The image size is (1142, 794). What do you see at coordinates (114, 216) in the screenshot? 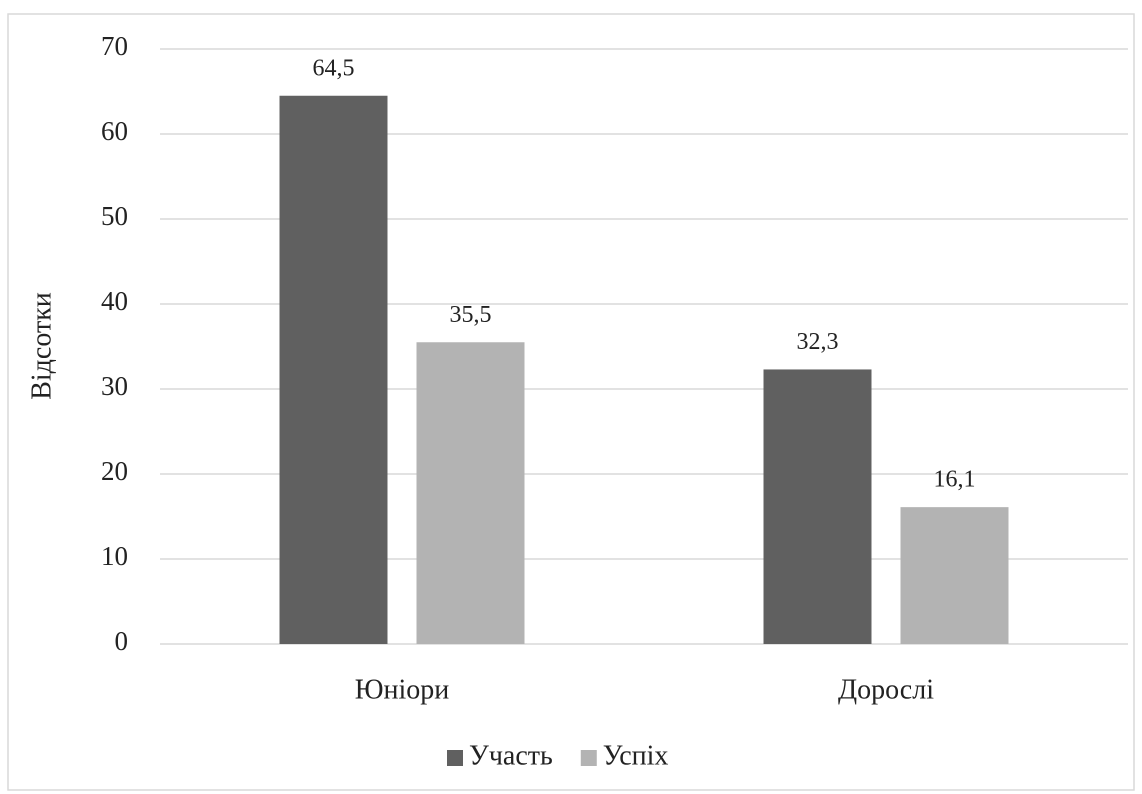
I see `y-tick-label: 50` at bounding box center [114, 216].